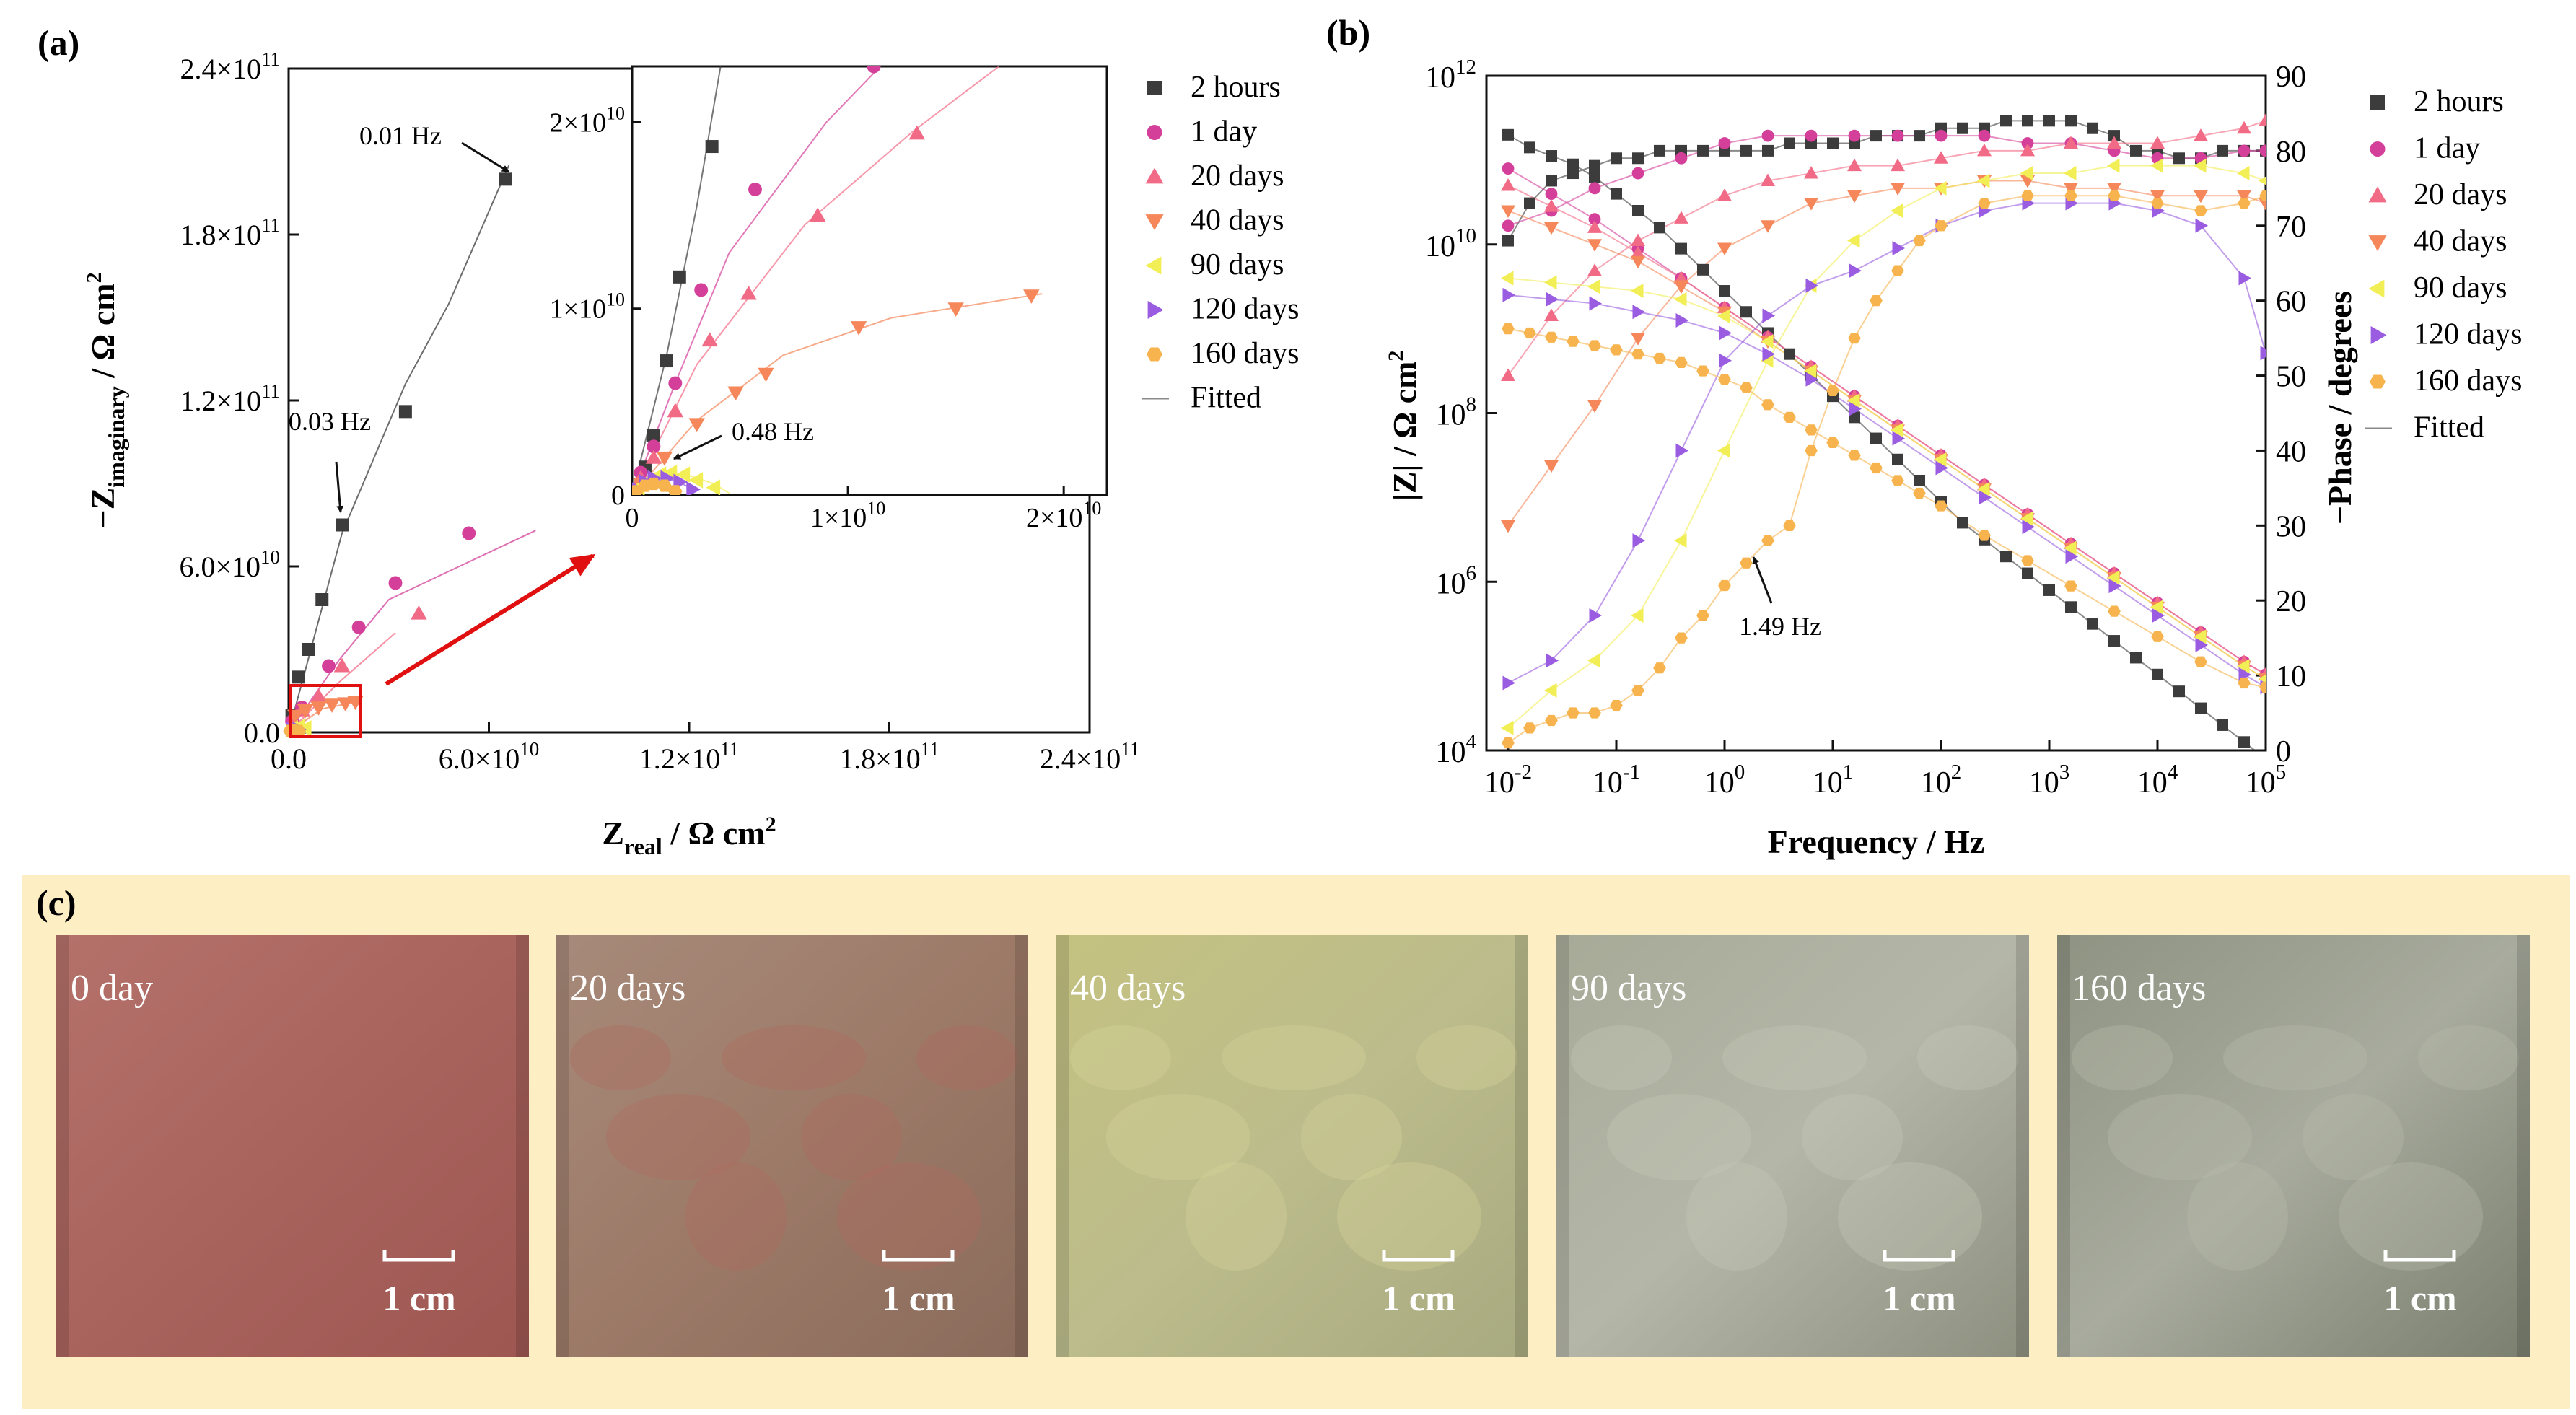 This screenshot has width=2576, height=1415. What do you see at coordinates (2447, 148) in the screenshot?
I see `legend-label-1-day: 1 day` at bounding box center [2447, 148].